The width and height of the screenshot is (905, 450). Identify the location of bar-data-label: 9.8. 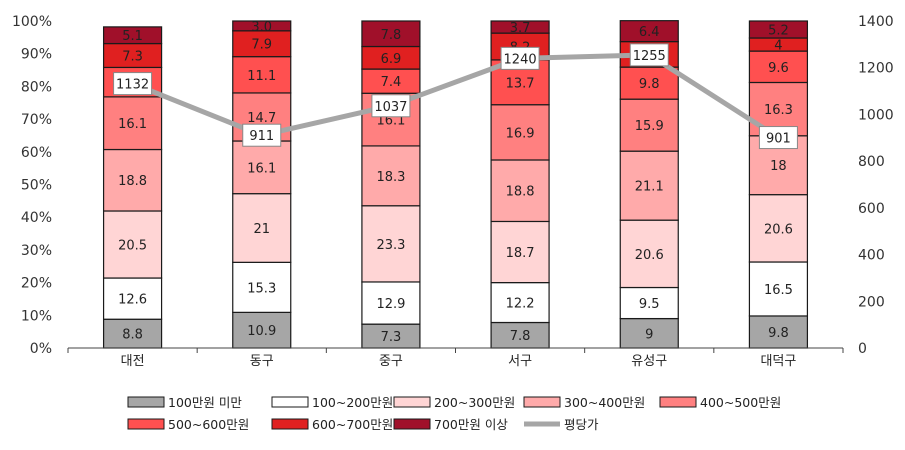
(778, 333).